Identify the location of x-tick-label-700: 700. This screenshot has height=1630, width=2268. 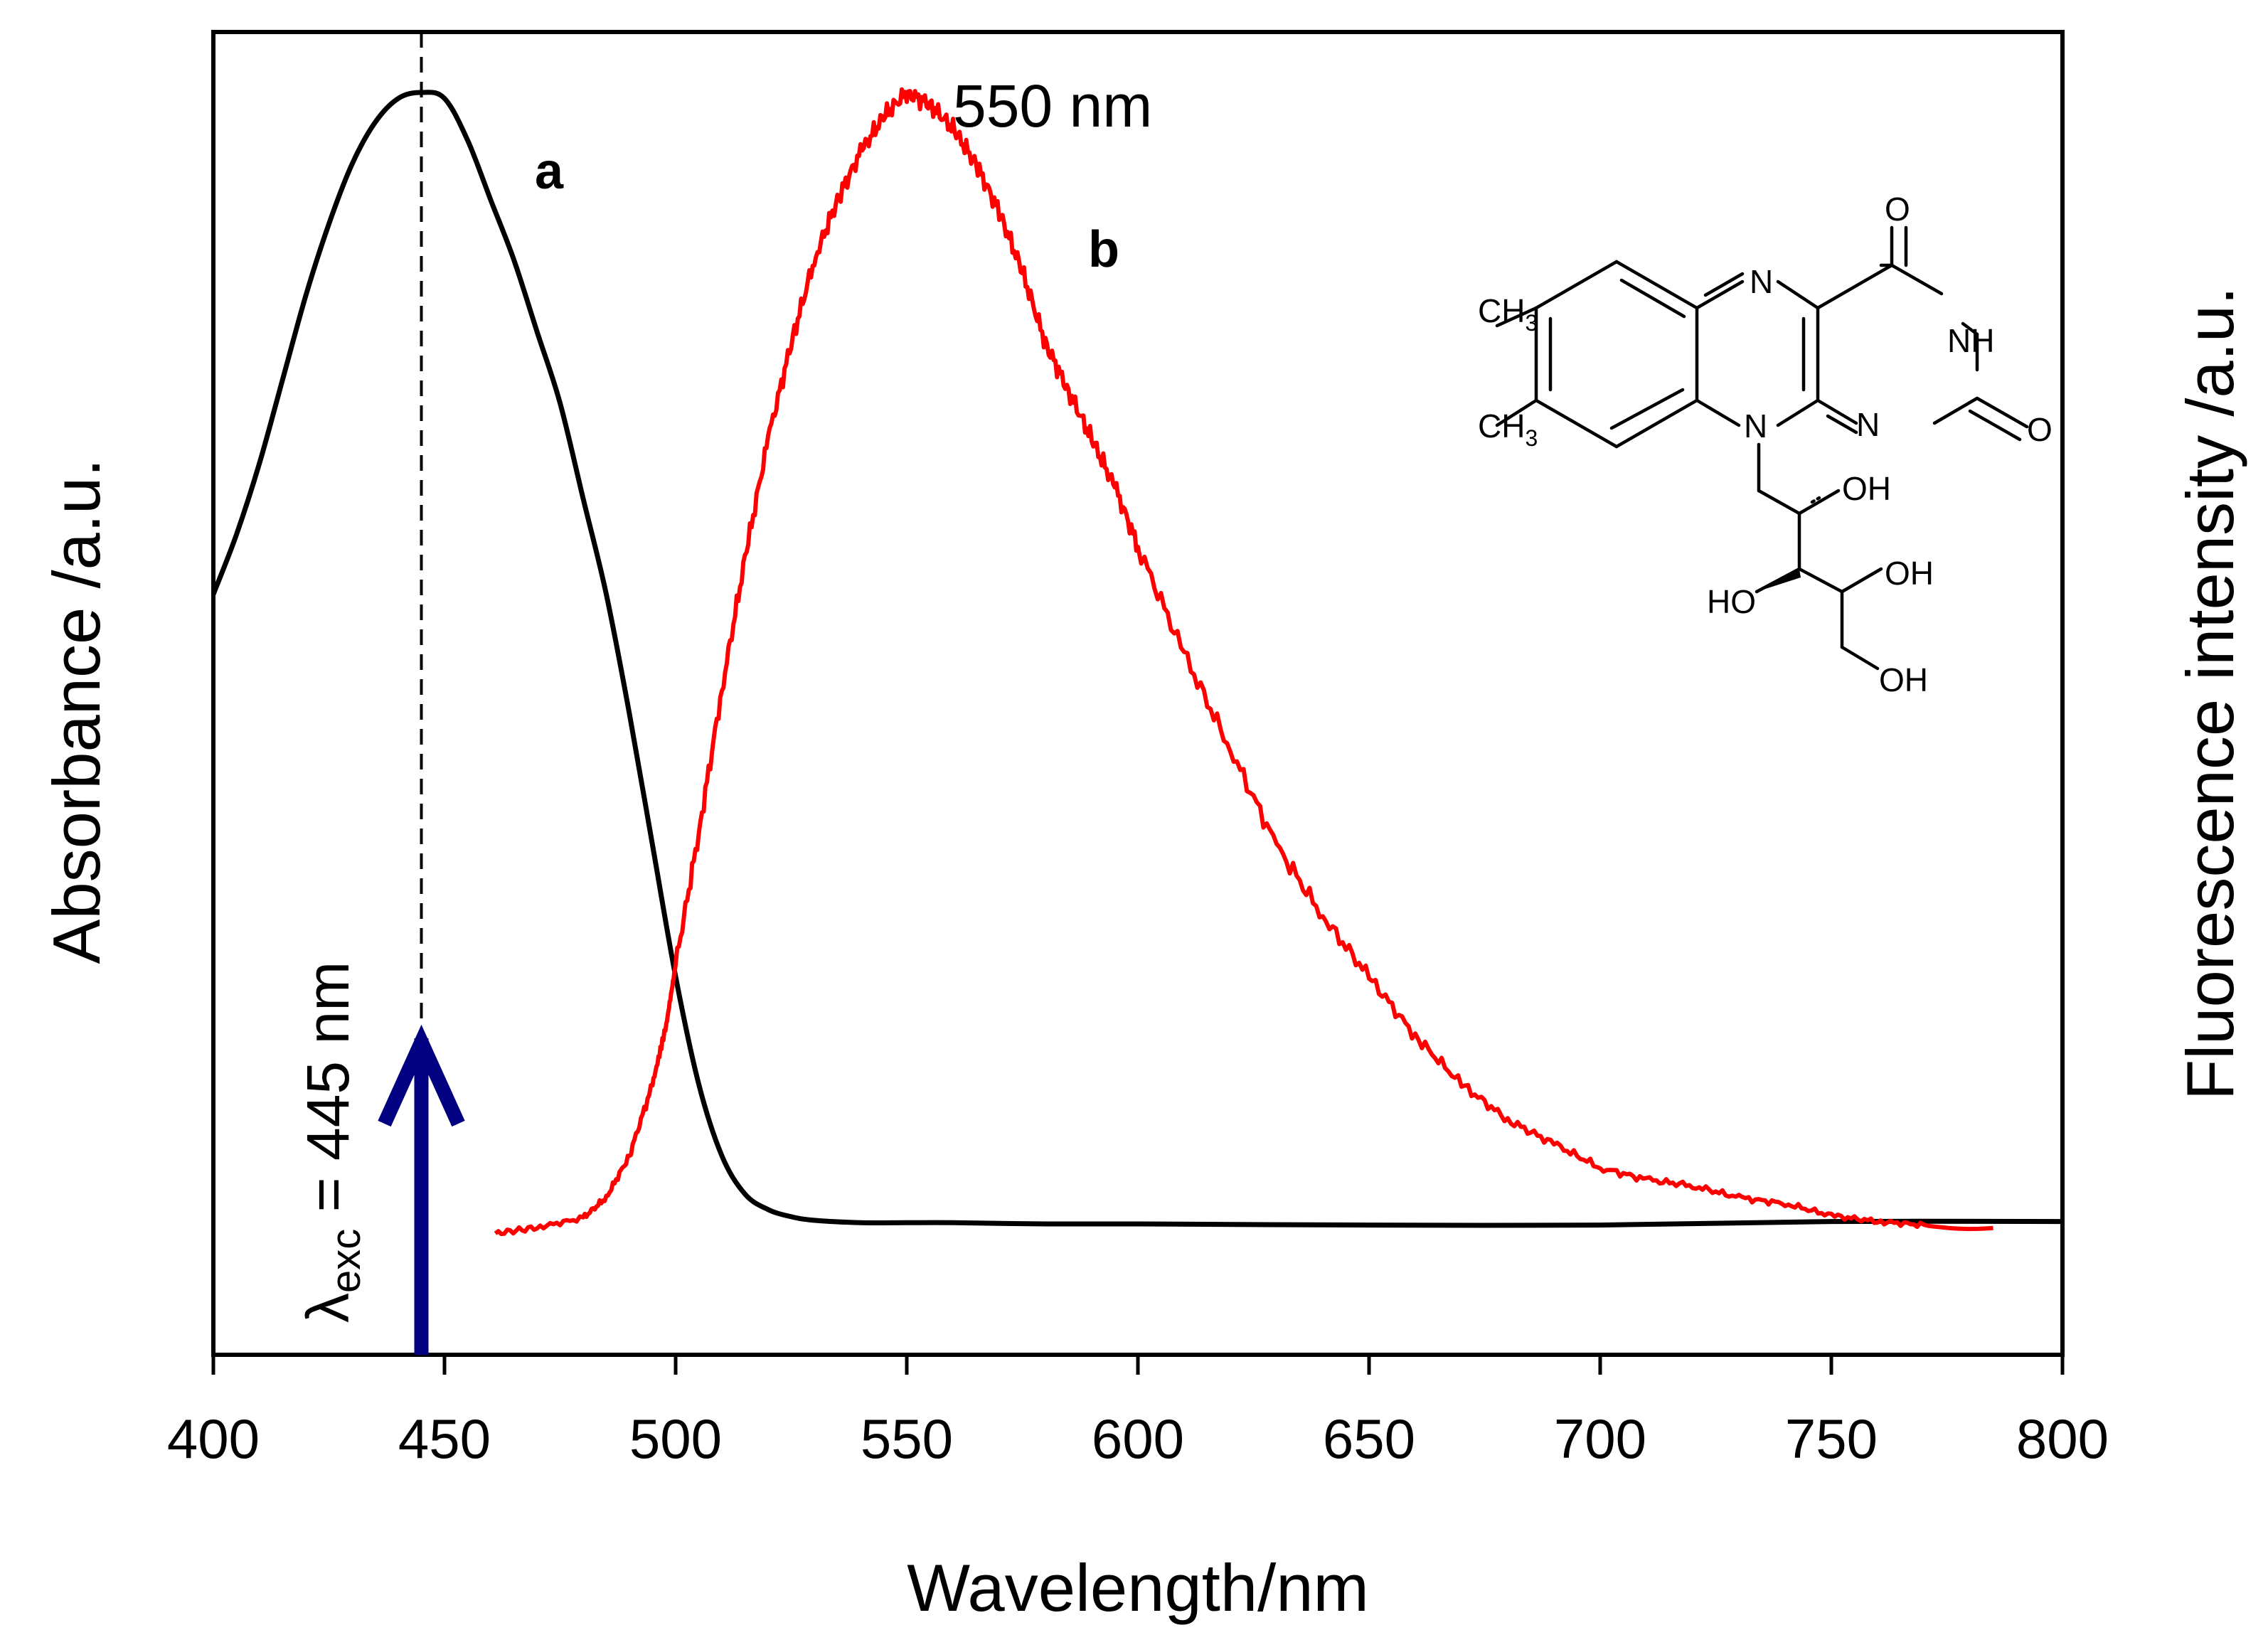
(1600, 1438).